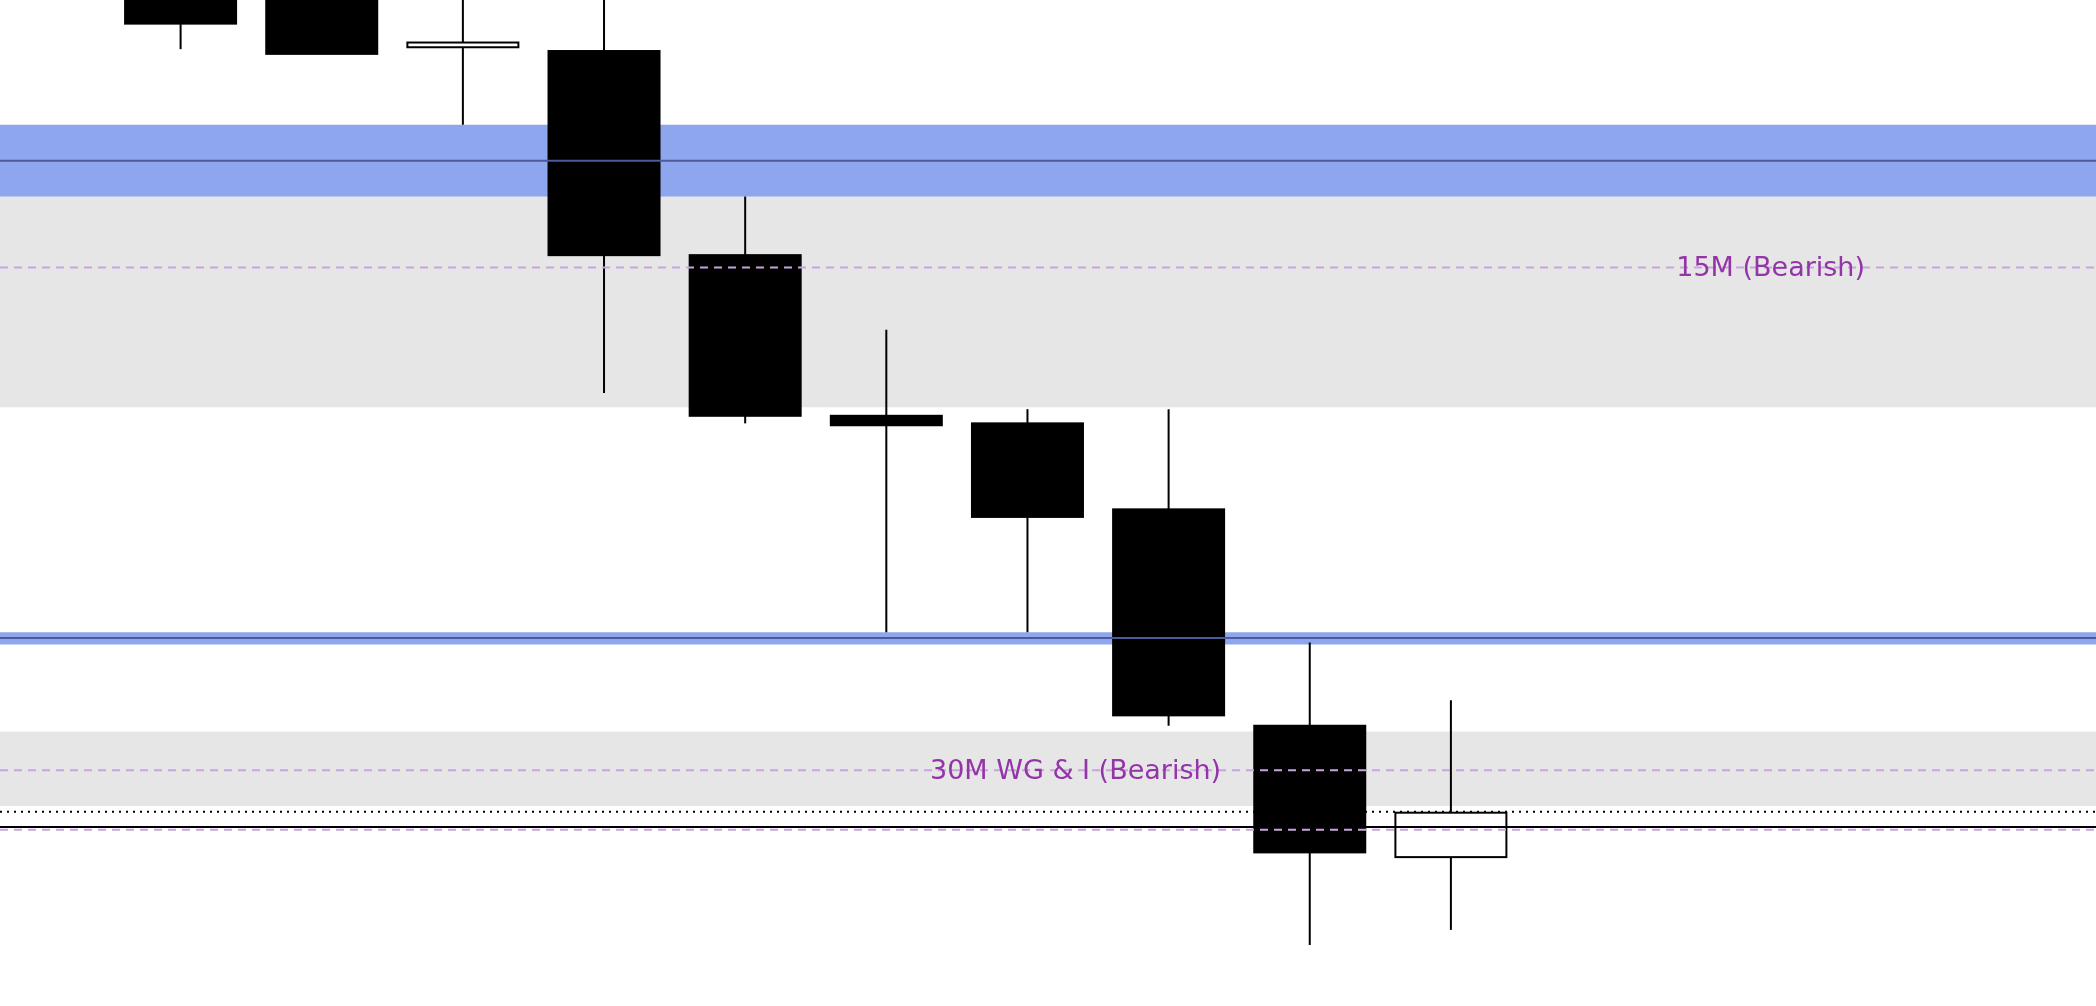 The image size is (2096, 1006). Describe the element at coordinates (1770, 267) in the screenshot. I see `ref-line-label: 15M (Bearish)` at that location.